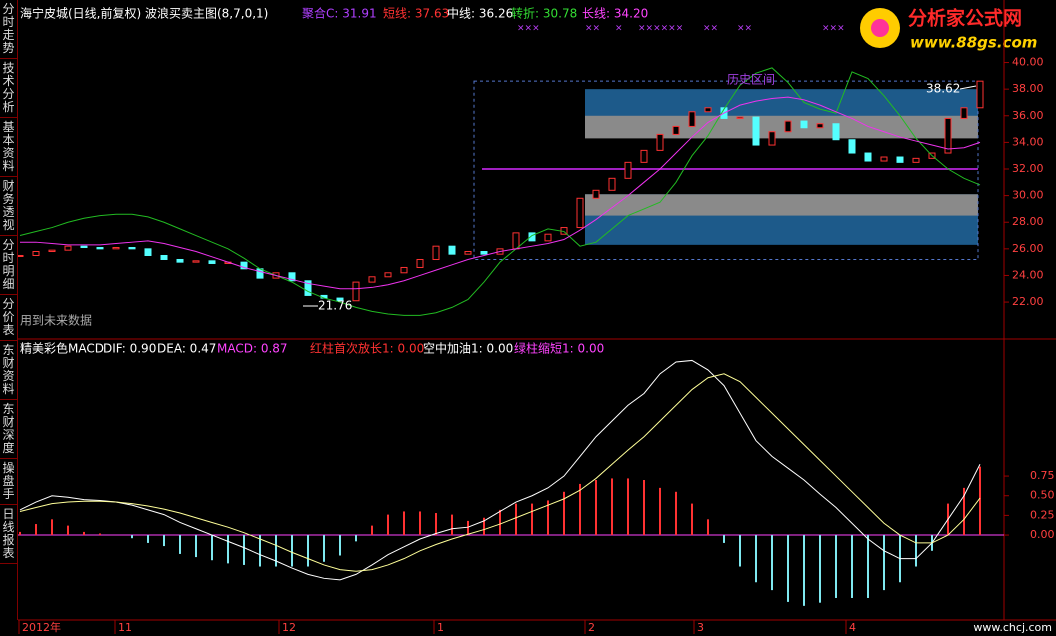 The image size is (1056, 636). Describe the element at coordinates (8, 429) in the screenshot. I see `sidebar-tab: 东财深度` at that location.